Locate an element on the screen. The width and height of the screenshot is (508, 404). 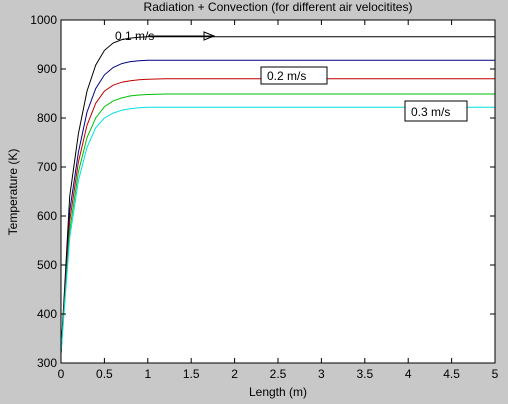
annotation-arrow-head is located at coordinates (209, 36).